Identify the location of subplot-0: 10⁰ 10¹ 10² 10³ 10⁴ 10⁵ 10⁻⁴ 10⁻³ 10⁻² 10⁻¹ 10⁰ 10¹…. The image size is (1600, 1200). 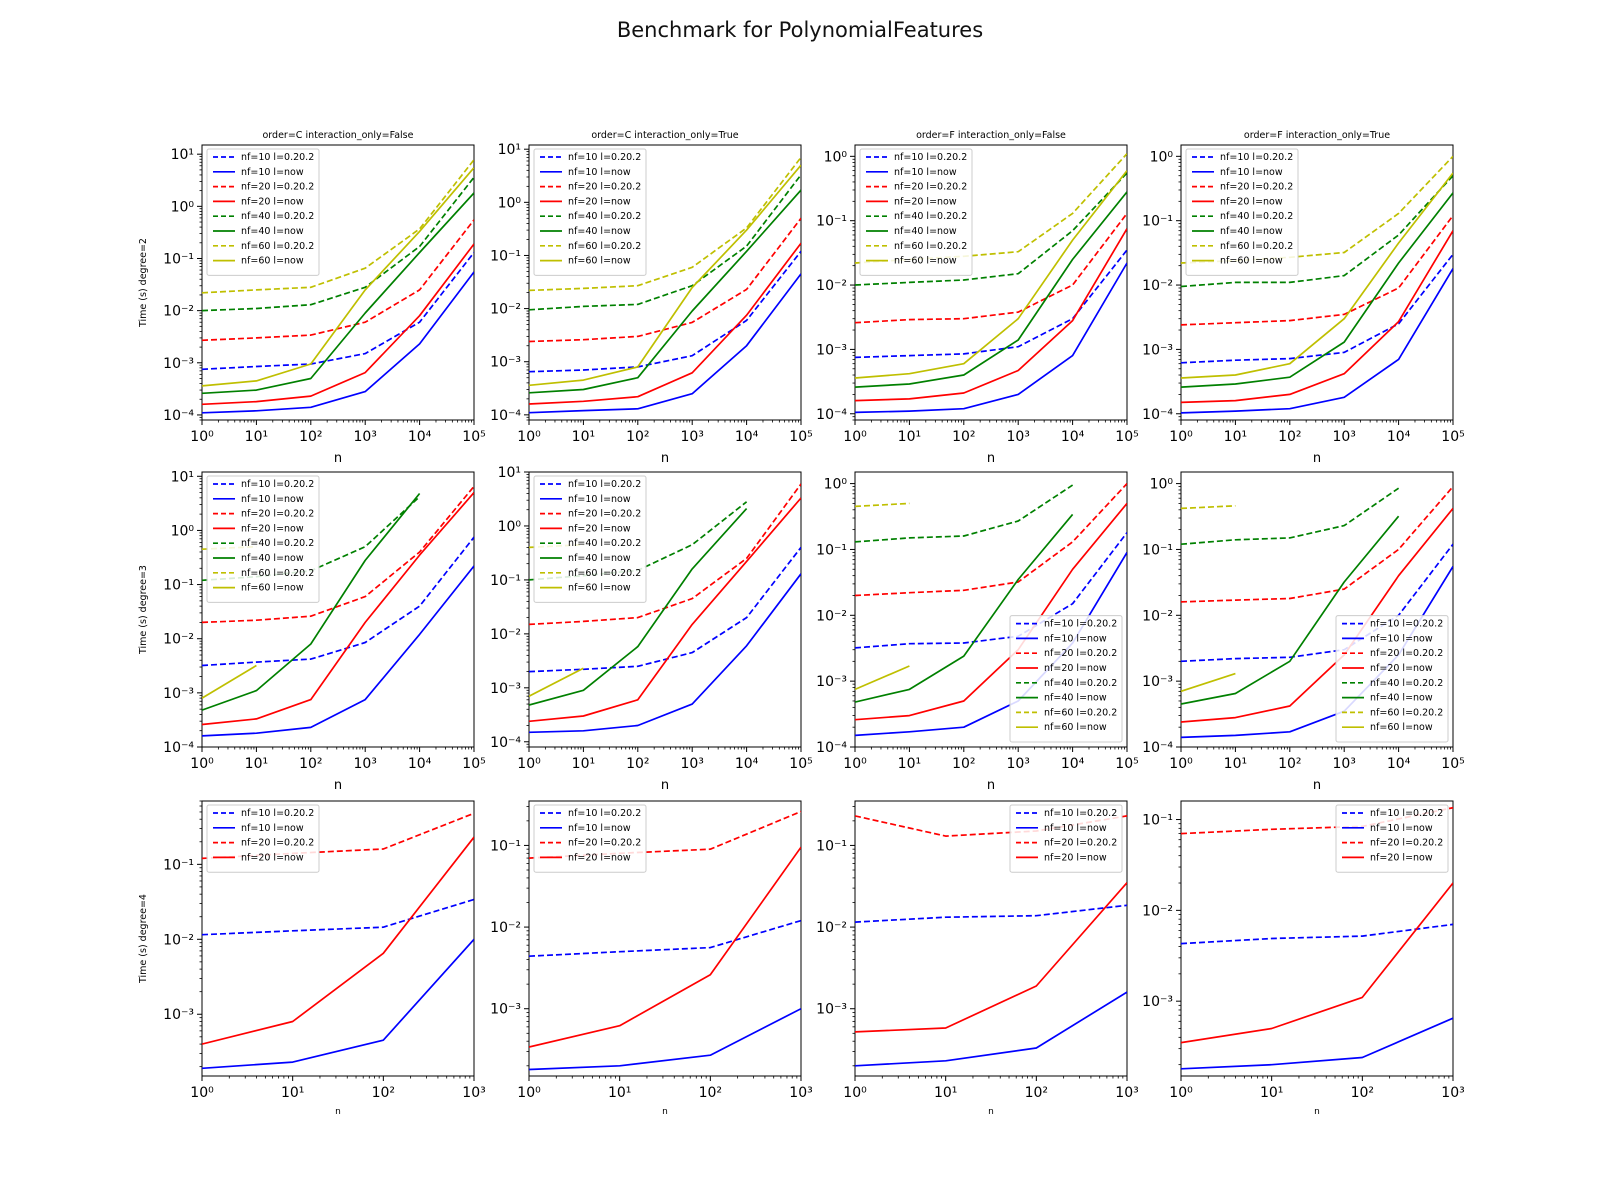
(312, 298).